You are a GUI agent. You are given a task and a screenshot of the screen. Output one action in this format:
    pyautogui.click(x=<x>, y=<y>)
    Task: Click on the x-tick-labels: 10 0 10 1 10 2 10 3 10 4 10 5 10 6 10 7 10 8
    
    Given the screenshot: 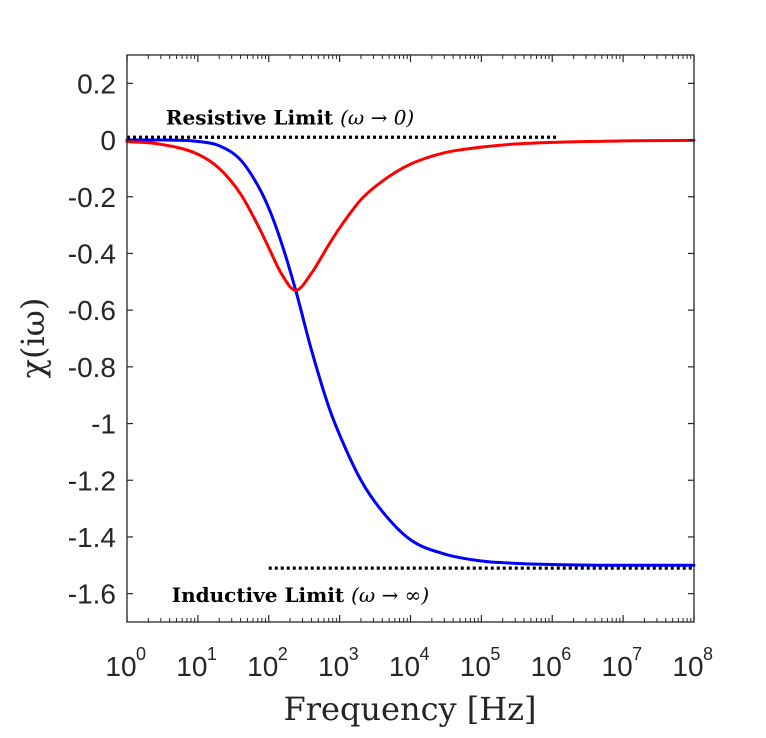 What is the action you would take?
    pyautogui.click(x=409, y=663)
    